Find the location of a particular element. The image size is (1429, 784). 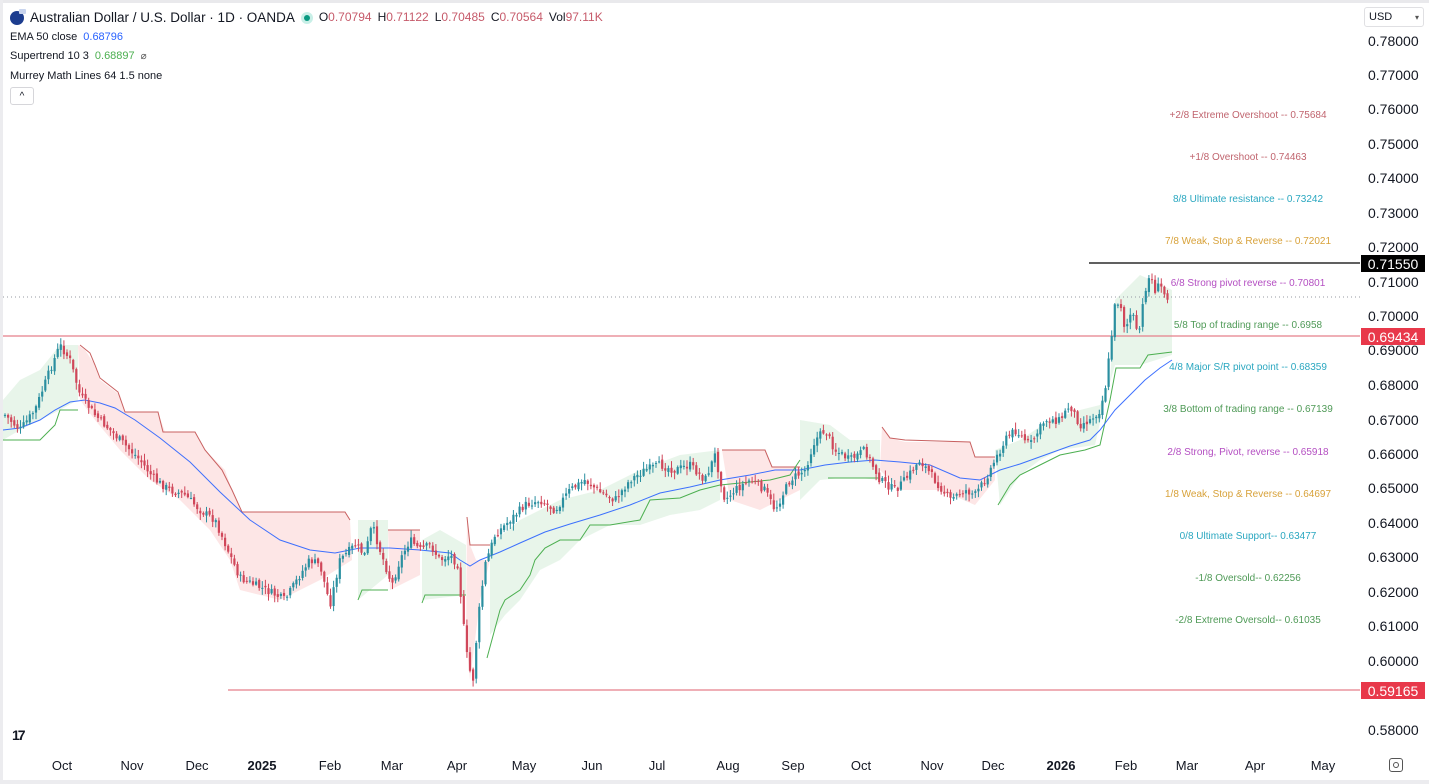

tradingview-logo: 17 is located at coordinates (19, 735).